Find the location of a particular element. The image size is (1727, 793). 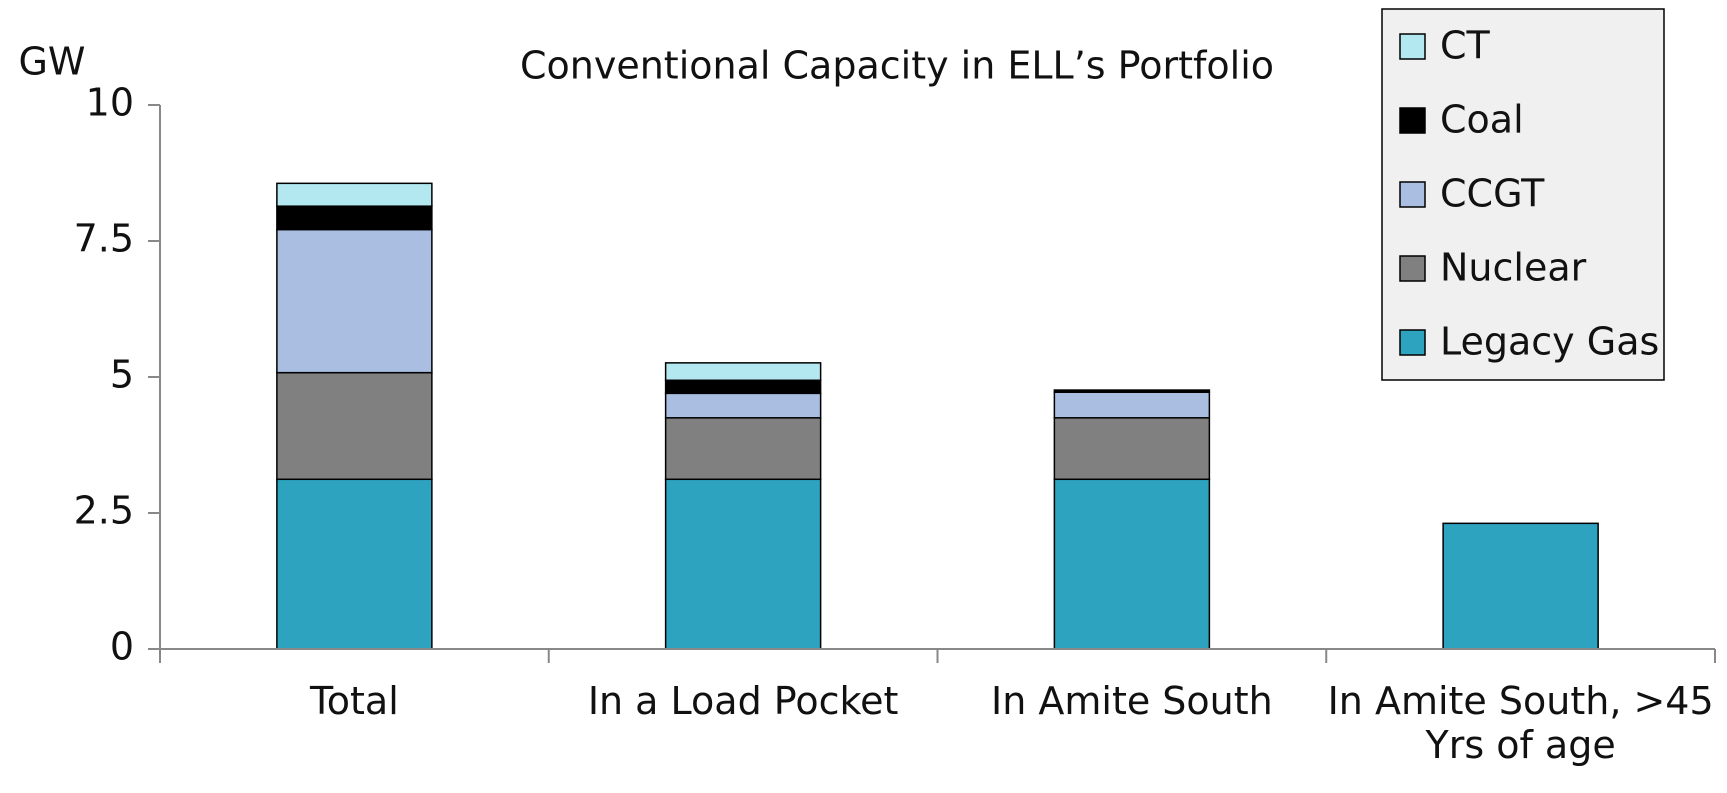

y-tick-label: 0 is located at coordinates (122, 647).